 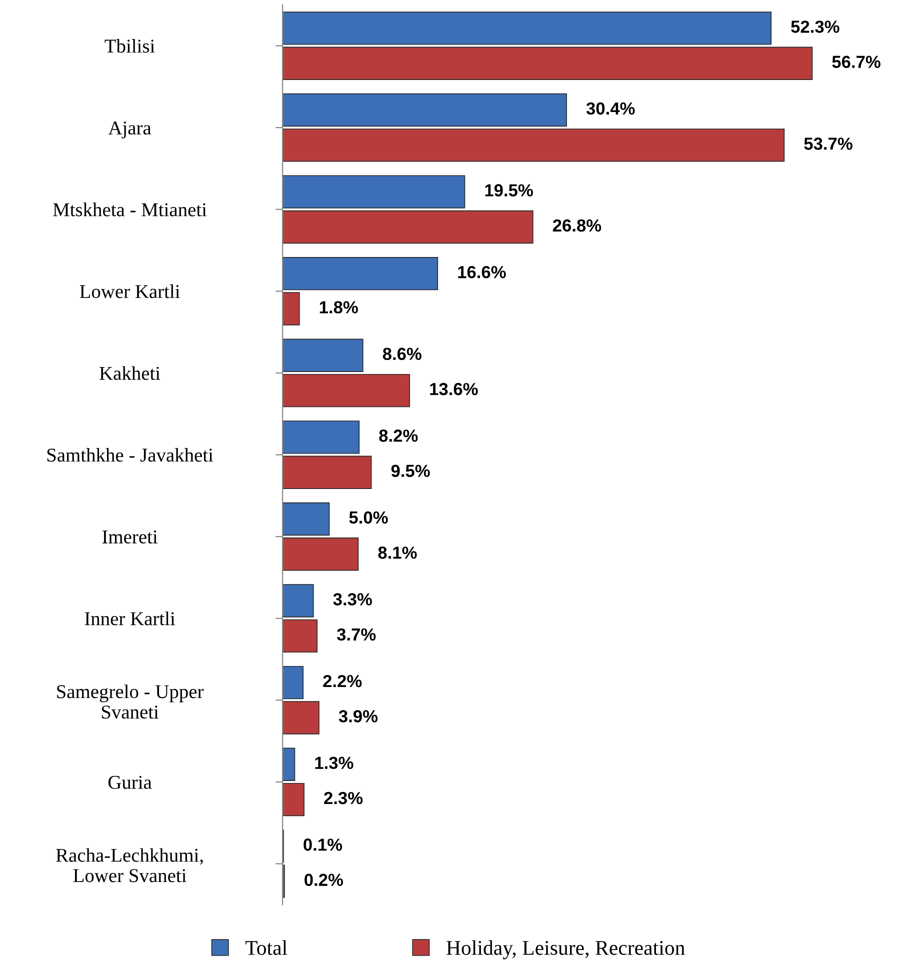 What do you see at coordinates (334, 763) in the screenshot?
I see `data-label: 1.3%` at bounding box center [334, 763].